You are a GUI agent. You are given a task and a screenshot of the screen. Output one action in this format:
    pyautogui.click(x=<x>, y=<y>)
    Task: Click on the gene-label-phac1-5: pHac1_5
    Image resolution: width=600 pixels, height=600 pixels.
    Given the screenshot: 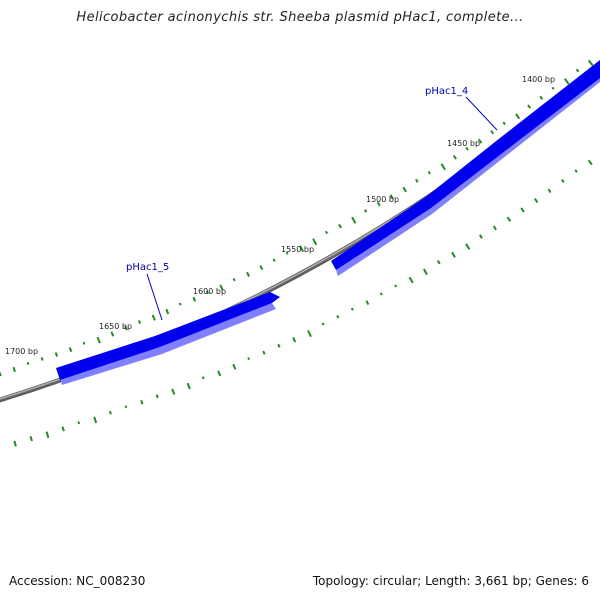 What is the action you would take?
    pyautogui.click(x=147, y=267)
    